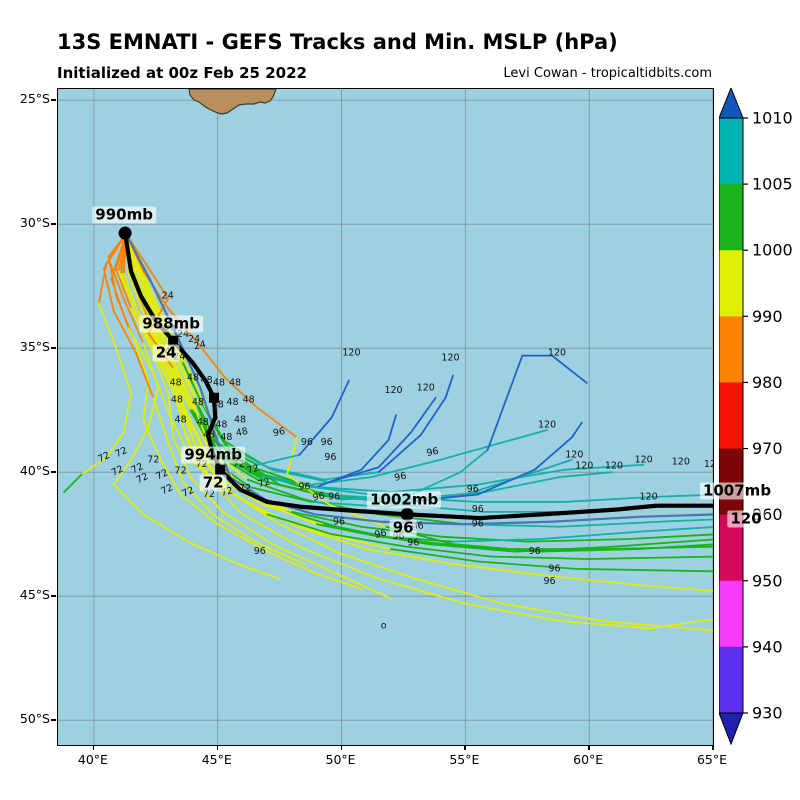  What do you see at coordinates (125, 233) in the screenshot?
I see `mean-marker-0h` at bounding box center [125, 233].